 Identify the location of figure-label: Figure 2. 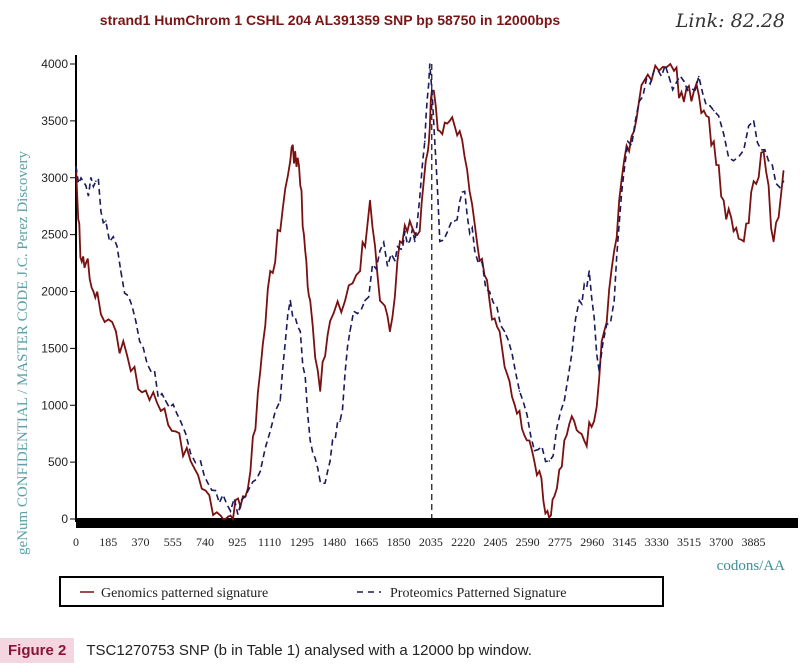
(37, 650).